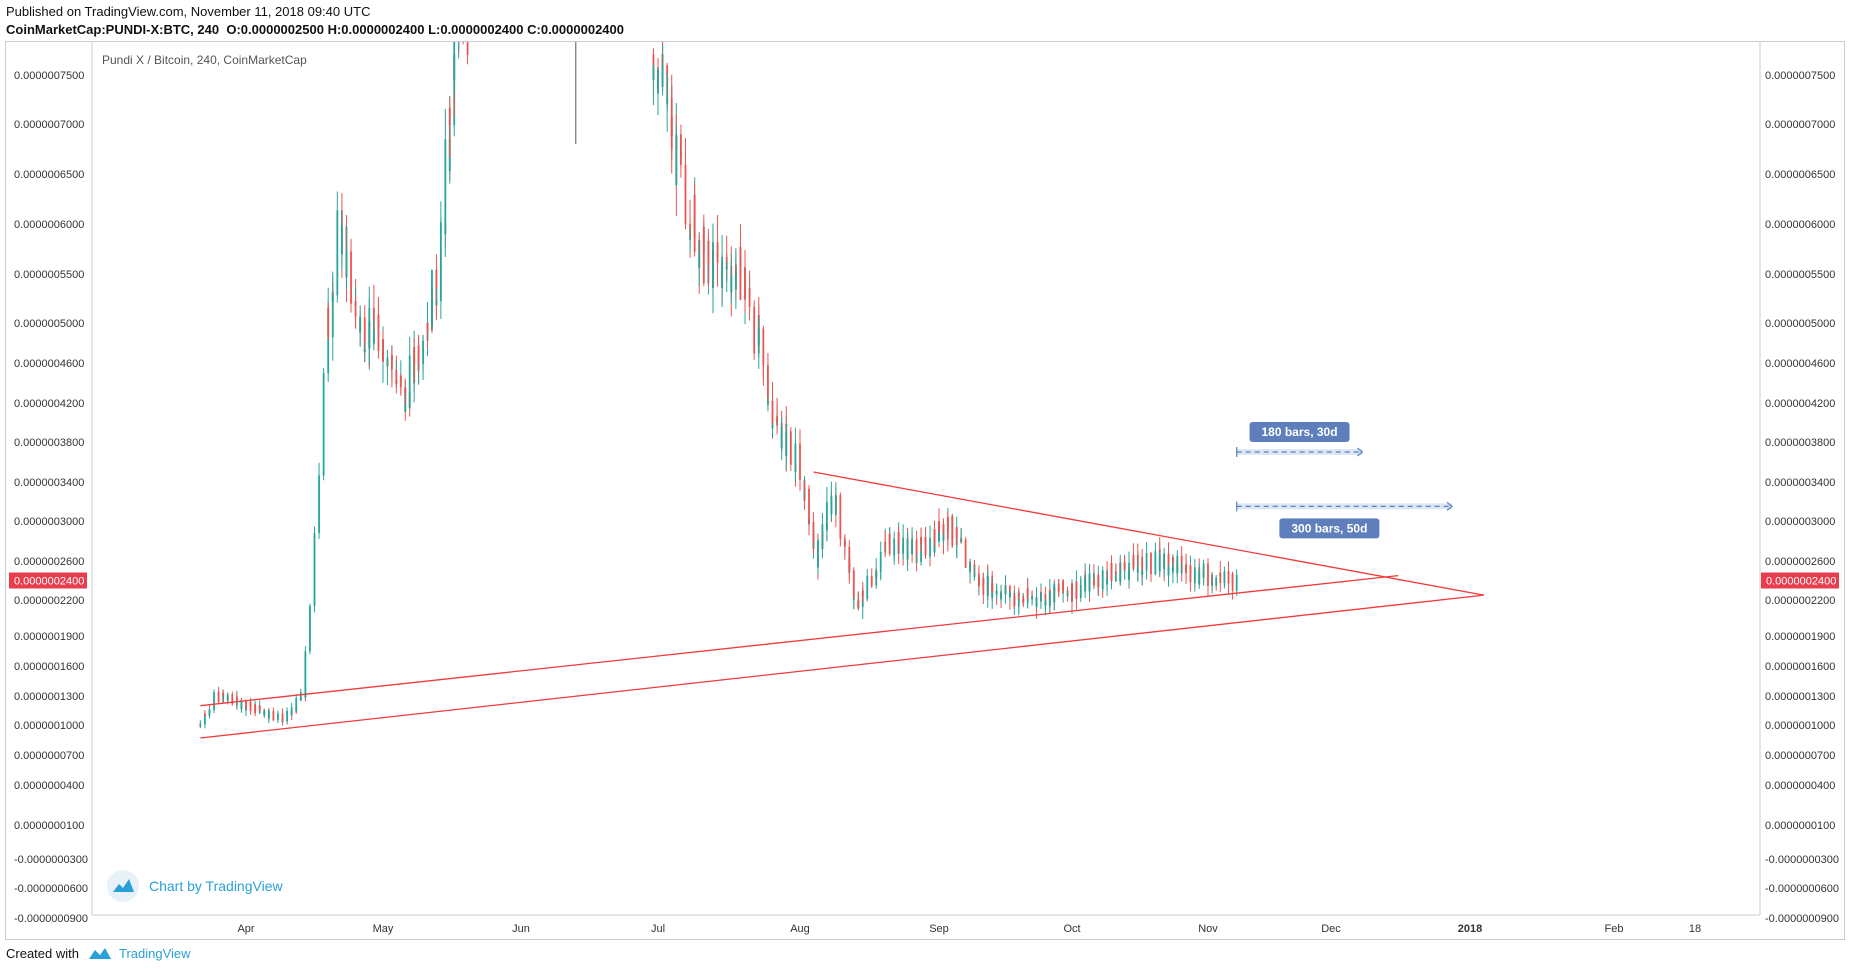 The height and width of the screenshot is (972, 1852). I want to click on y-axis-tick-left: -0.0000000900, so click(51, 919).